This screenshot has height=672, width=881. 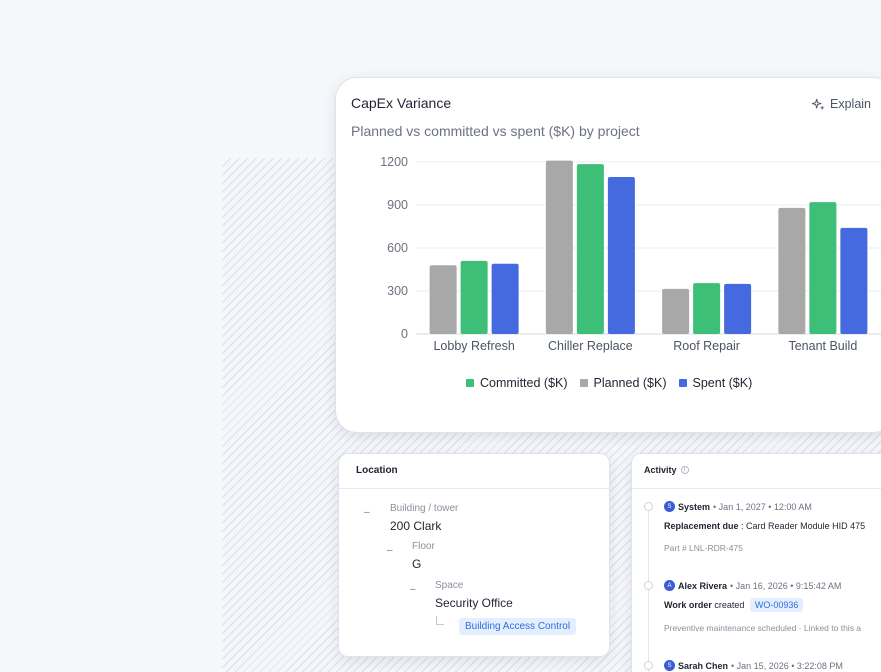 What do you see at coordinates (416, 526) in the screenshot?
I see `building-value: 200 Clark` at bounding box center [416, 526].